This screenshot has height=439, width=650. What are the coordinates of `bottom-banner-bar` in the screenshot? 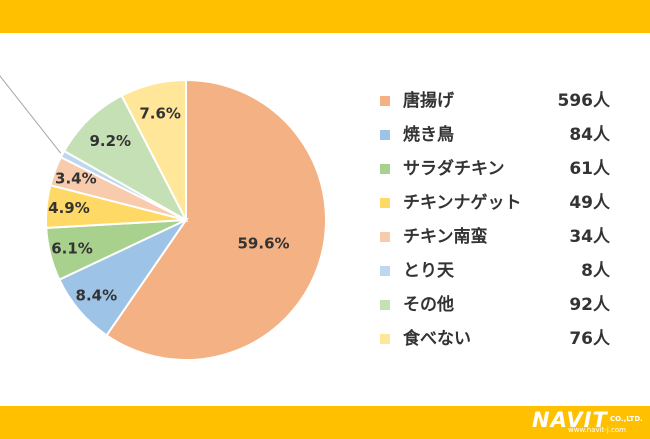 It's located at (325, 422).